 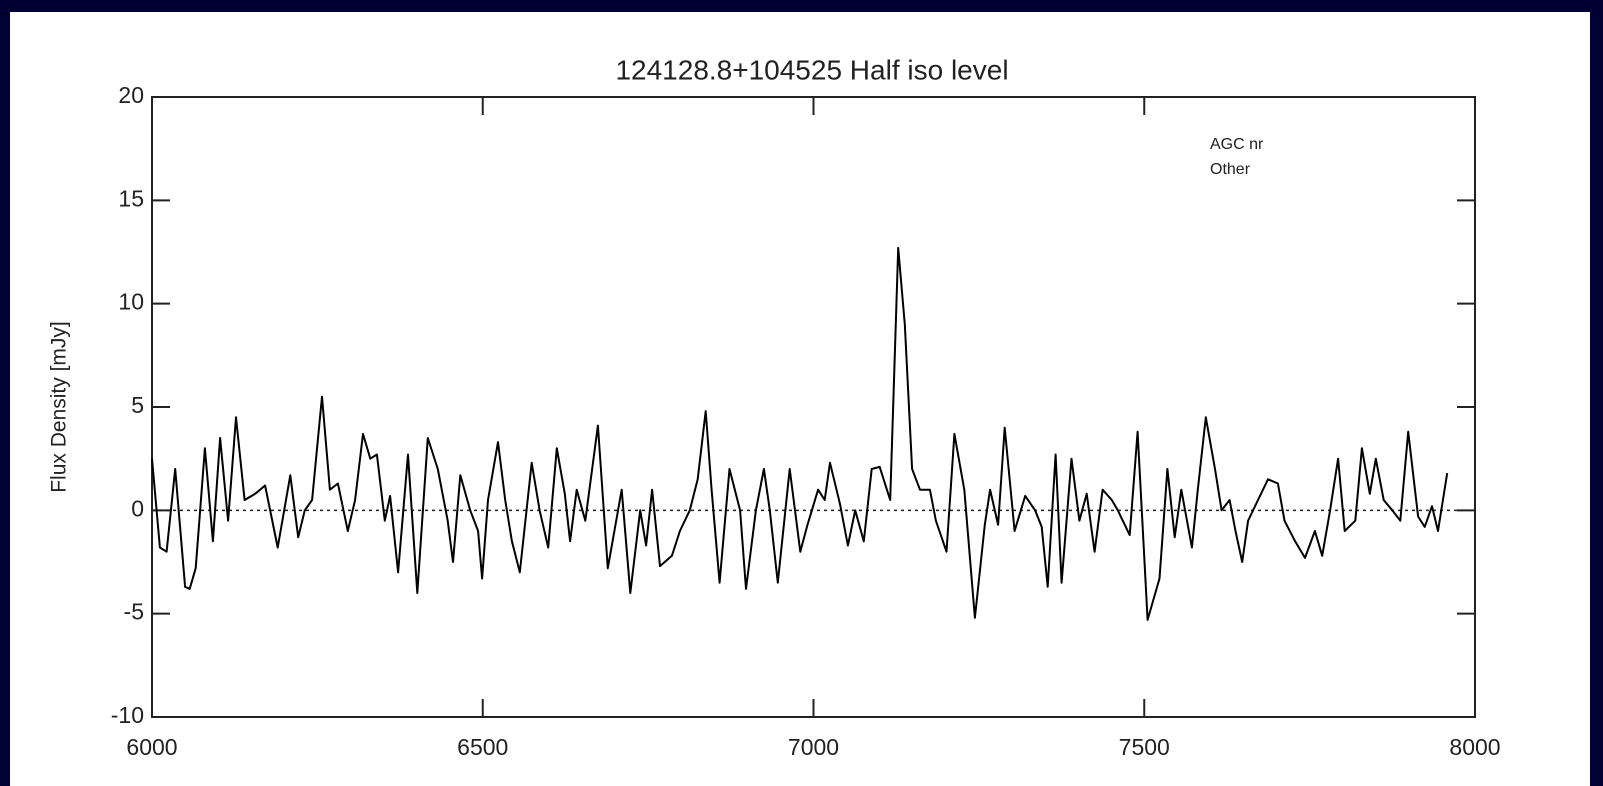 I want to click on annotation: Other, so click(x=1230, y=169).